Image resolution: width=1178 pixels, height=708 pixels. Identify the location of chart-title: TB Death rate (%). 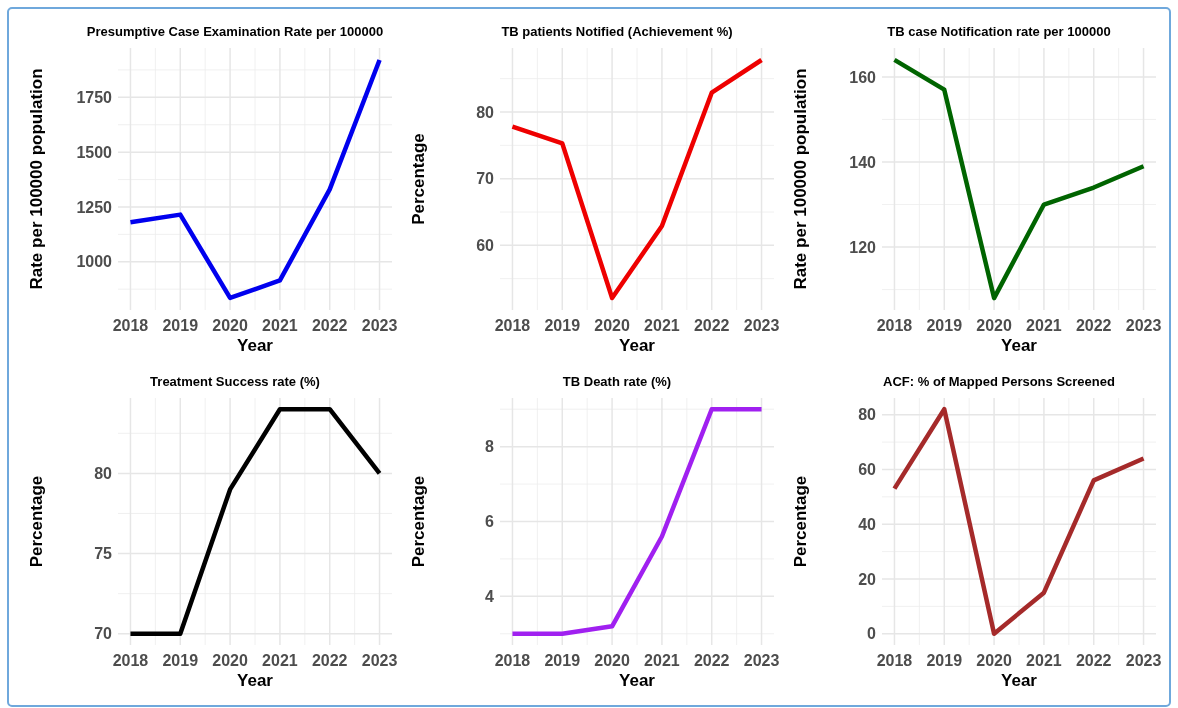
(617, 381).